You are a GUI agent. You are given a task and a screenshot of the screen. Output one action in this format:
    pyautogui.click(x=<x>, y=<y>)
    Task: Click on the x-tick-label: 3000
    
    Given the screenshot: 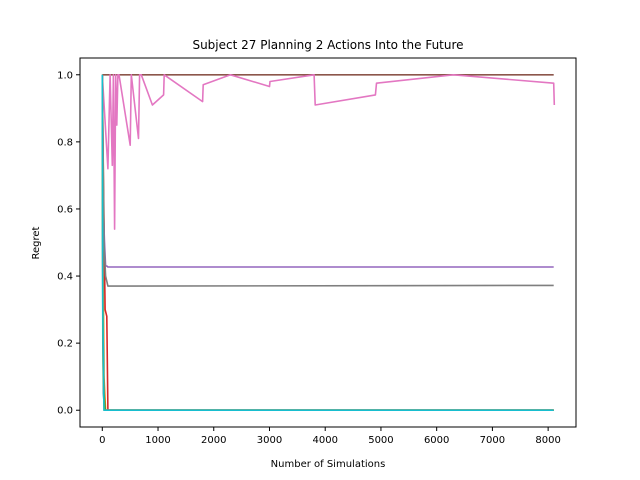 What is the action you would take?
    pyautogui.click(x=269, y=440)
    